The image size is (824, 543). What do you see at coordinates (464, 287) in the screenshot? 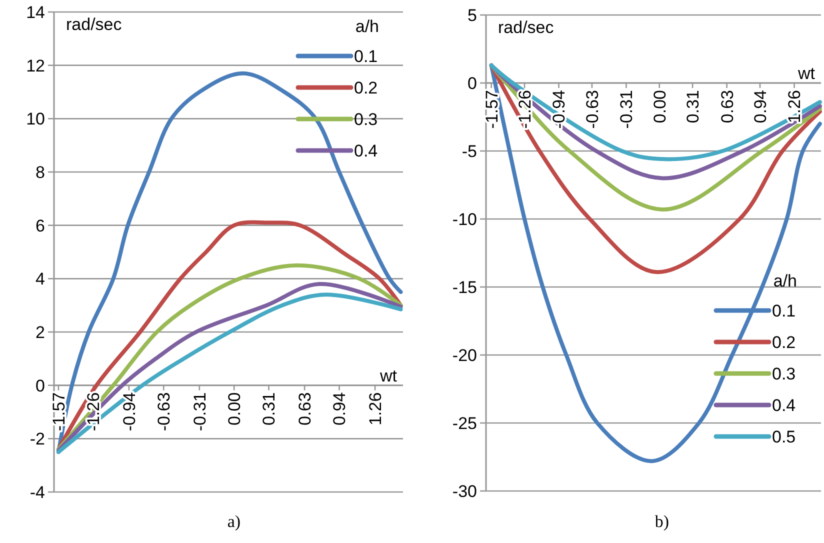
I see `y-tick-label: -15` at bounding box center [464, 287].